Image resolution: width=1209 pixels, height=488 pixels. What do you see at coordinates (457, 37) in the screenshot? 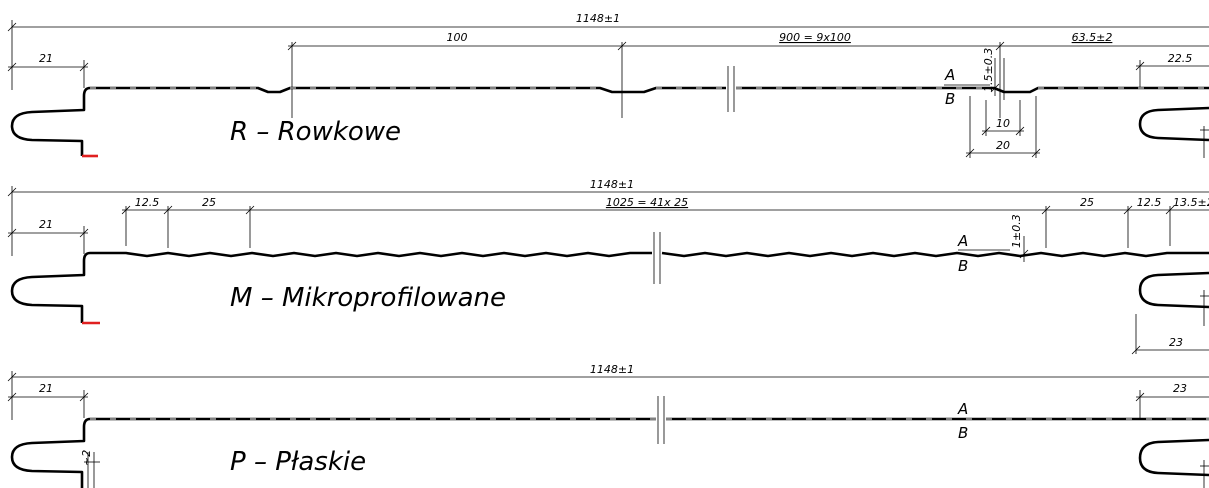
I see `groove-pitch-label: 100` at bounding box center [457, 37].